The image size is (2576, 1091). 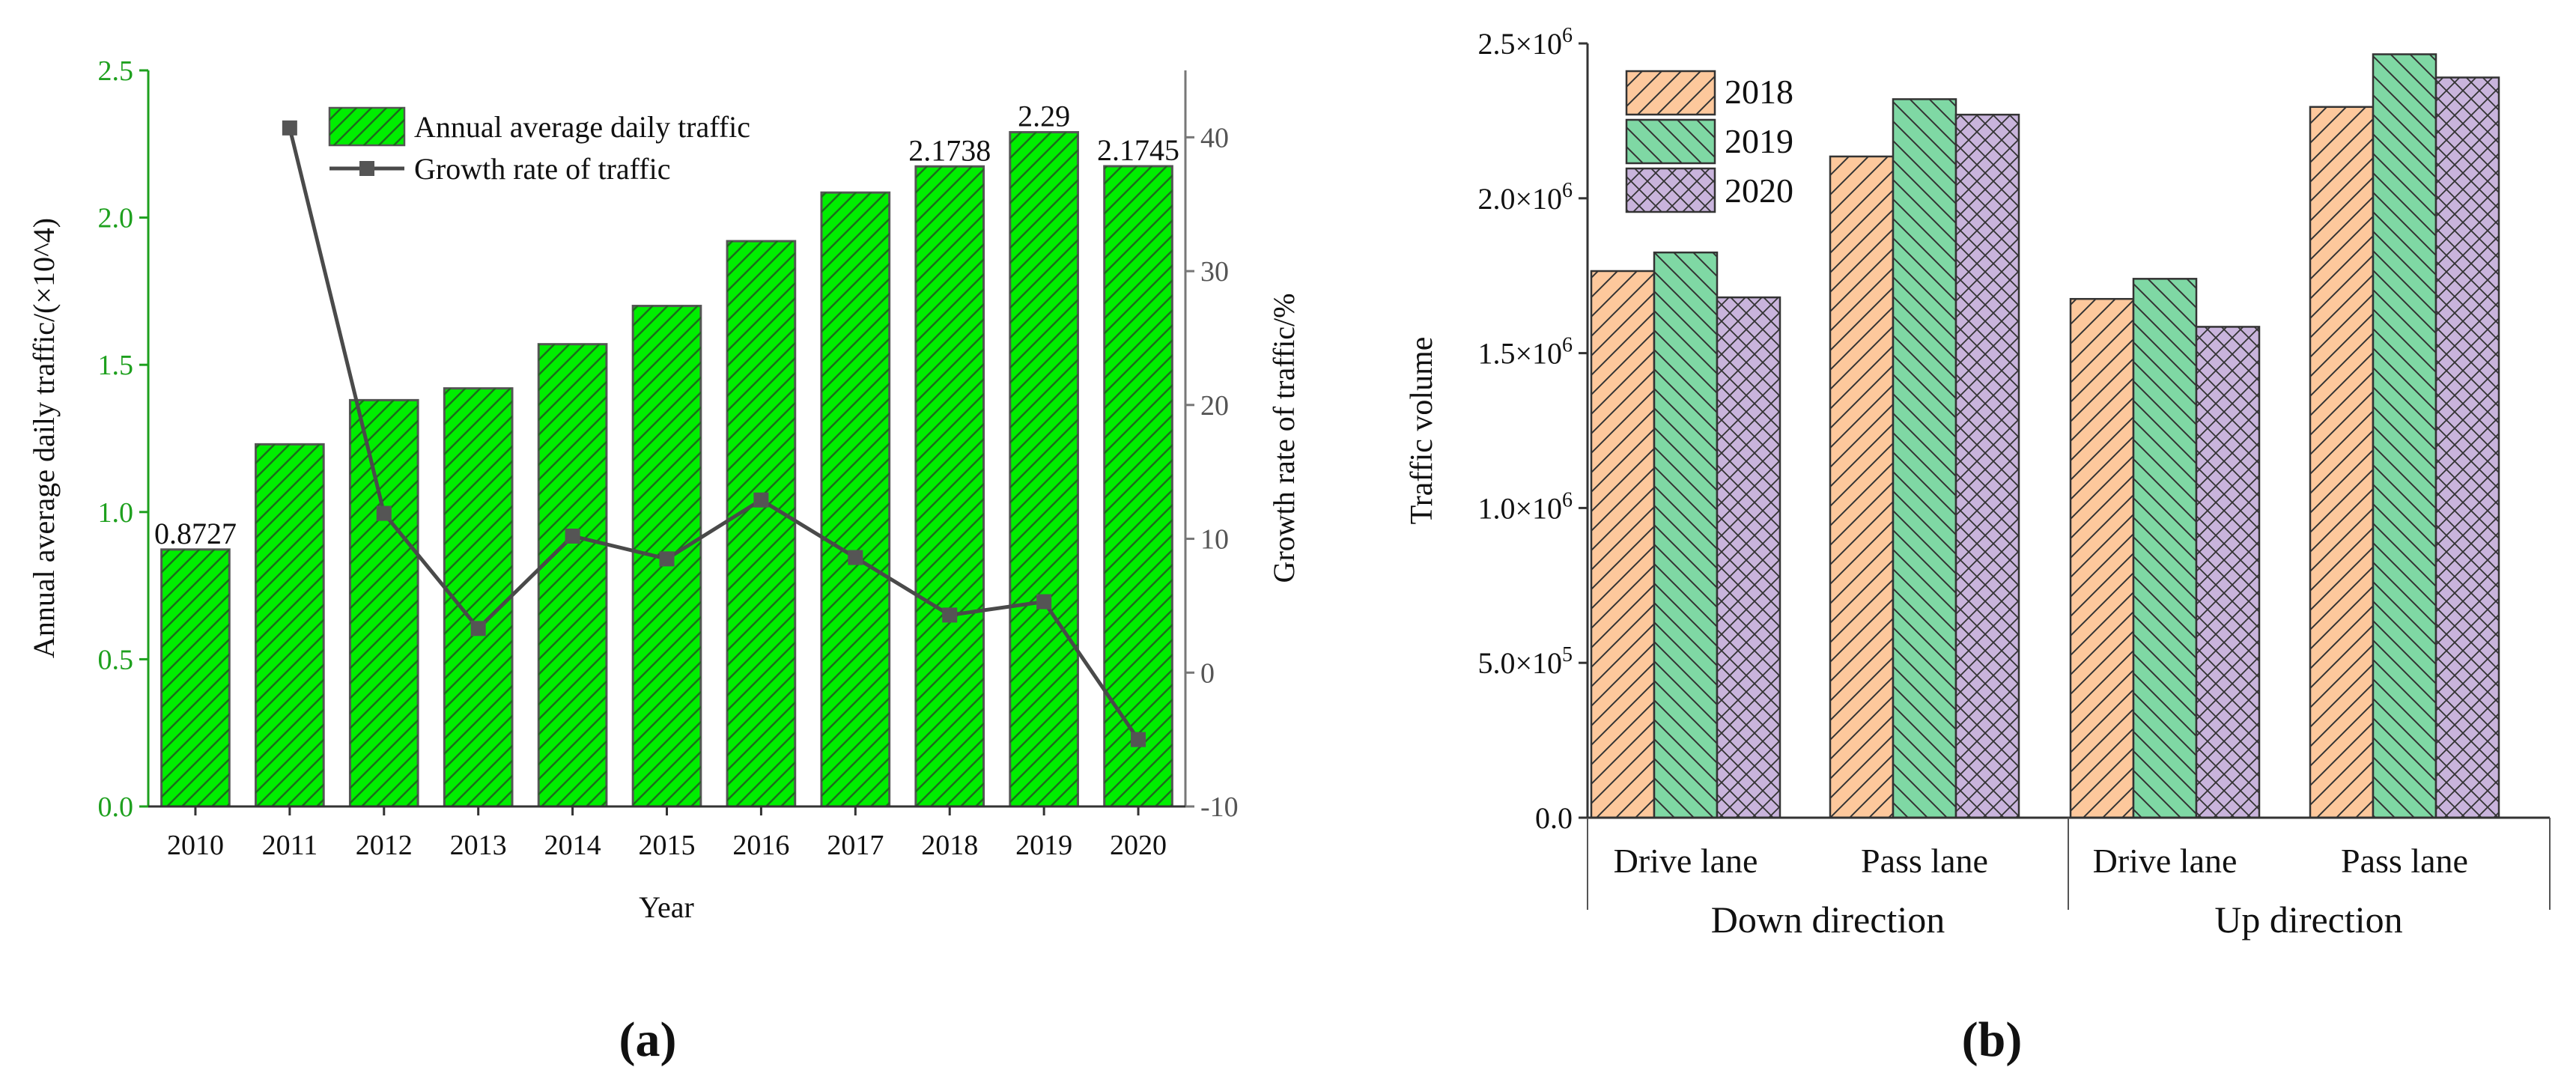 I want to click on y-tick-label: 2.5, so click(x=116, y=71).